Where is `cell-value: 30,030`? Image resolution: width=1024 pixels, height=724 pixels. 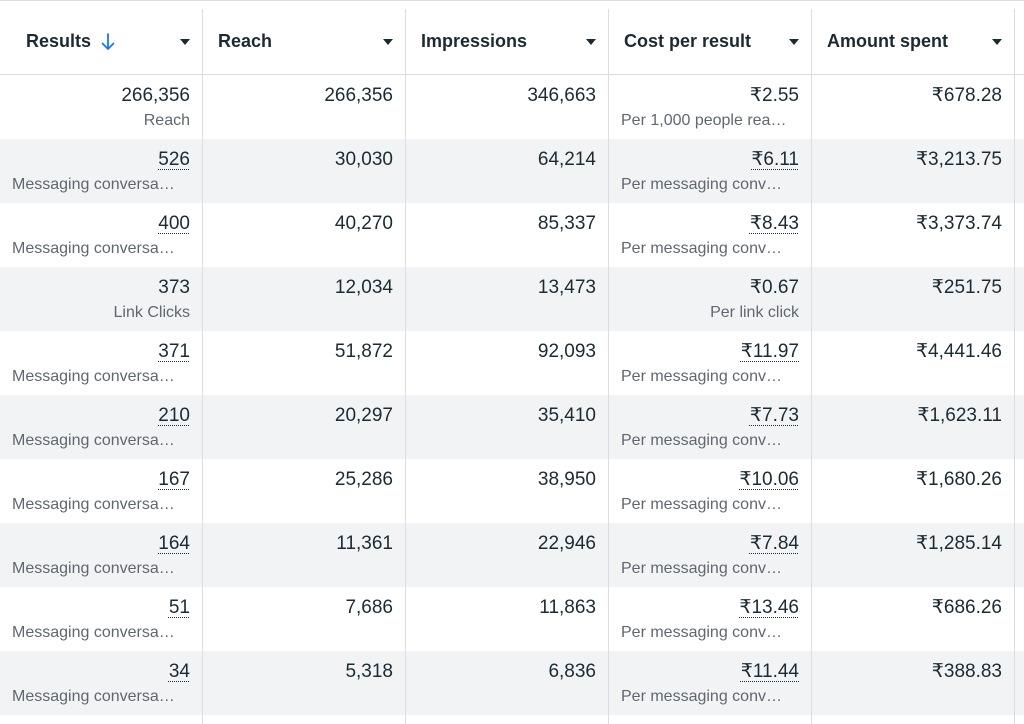 cell-value: 30,030 is located at coordinates (363, 159).